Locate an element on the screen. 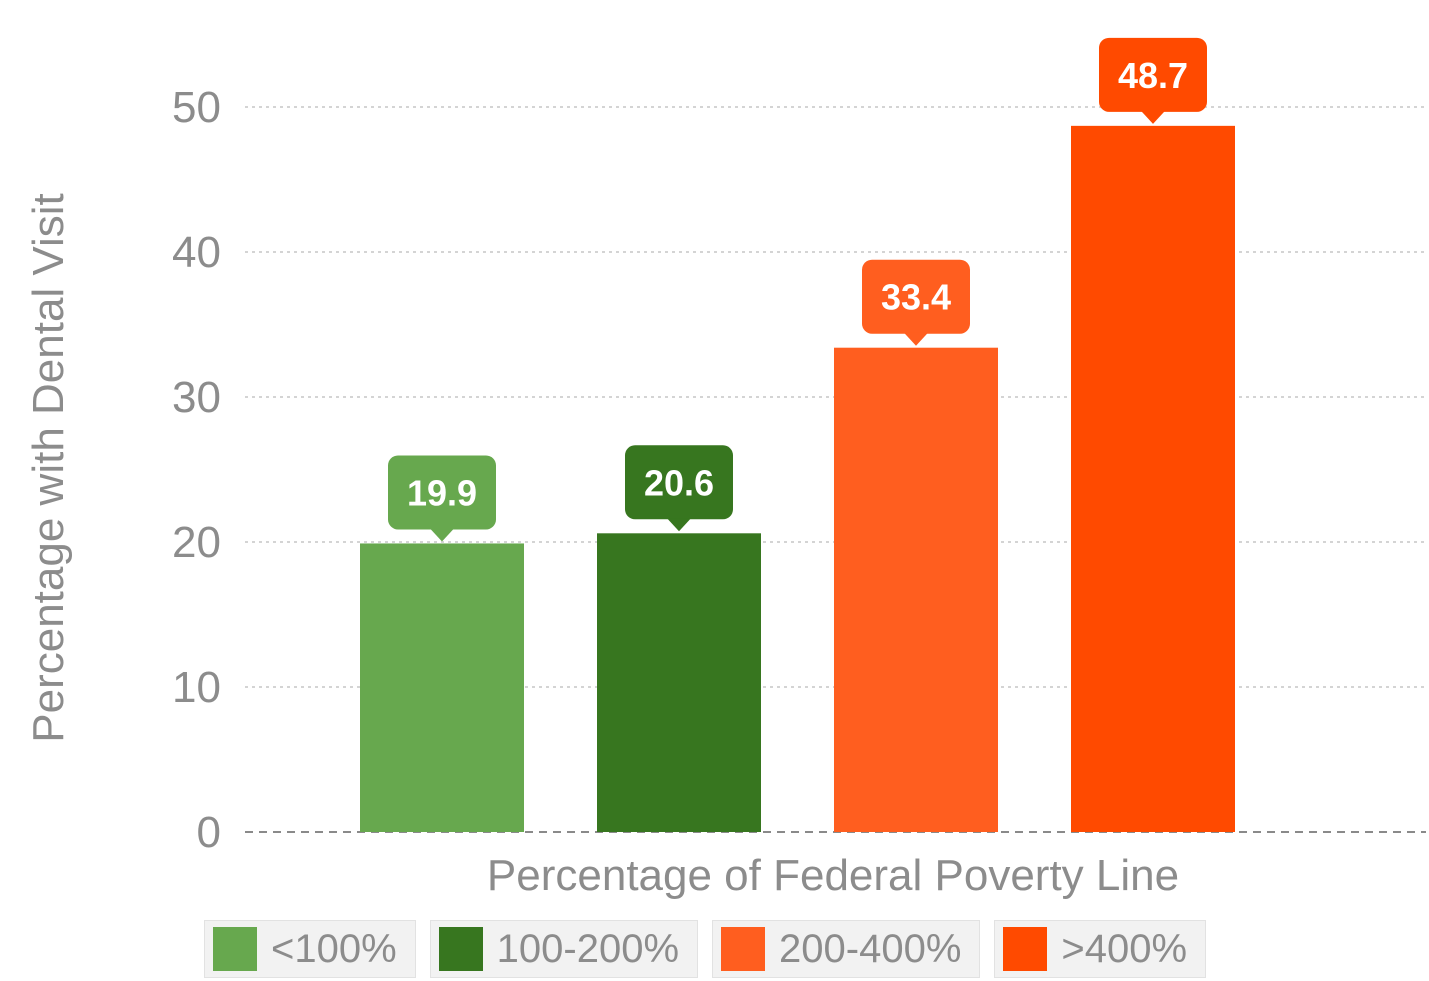 Image resolution: width=1429 pixels, height=981 pixels. data-label-text: 33.4 is located at coordinates (916, 297).